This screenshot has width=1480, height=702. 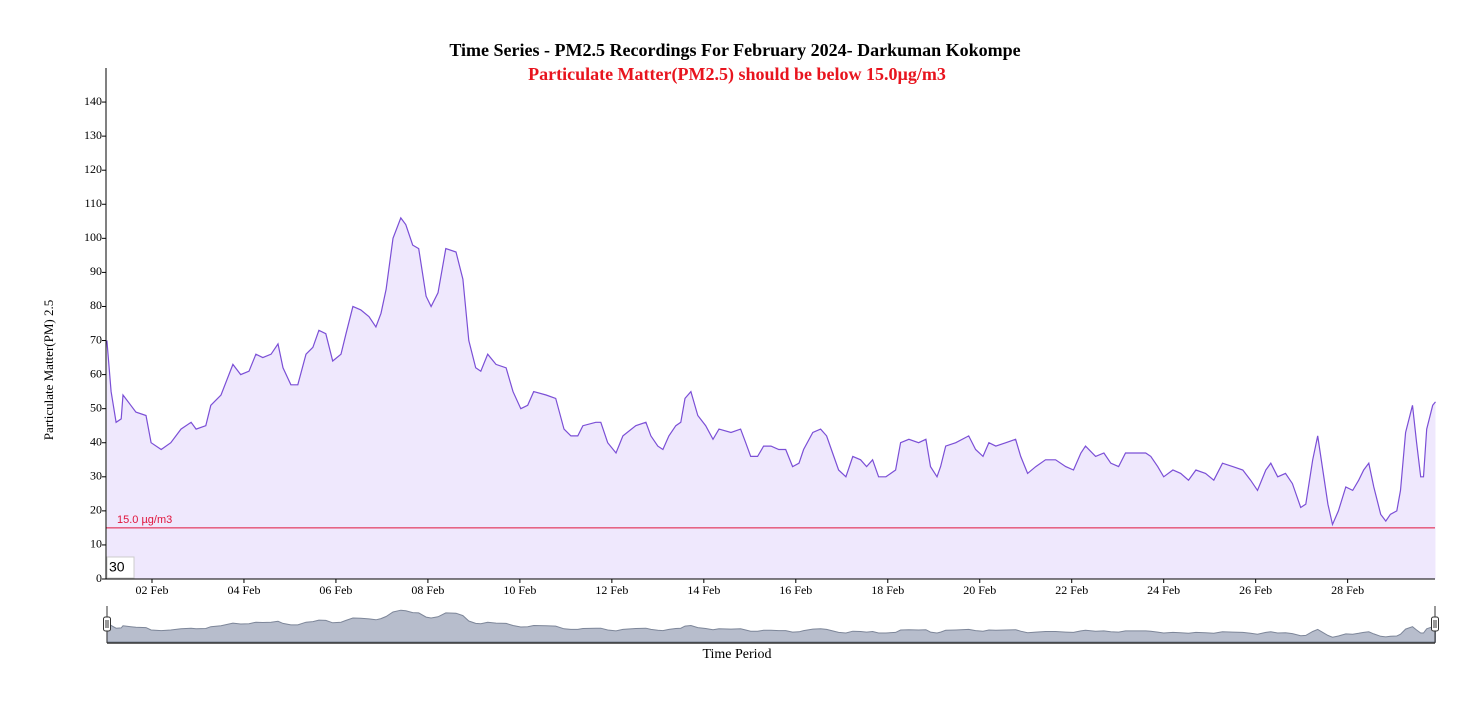 I want to click on x-tick-label: 26 Feb, so click(x=1255, y=590).